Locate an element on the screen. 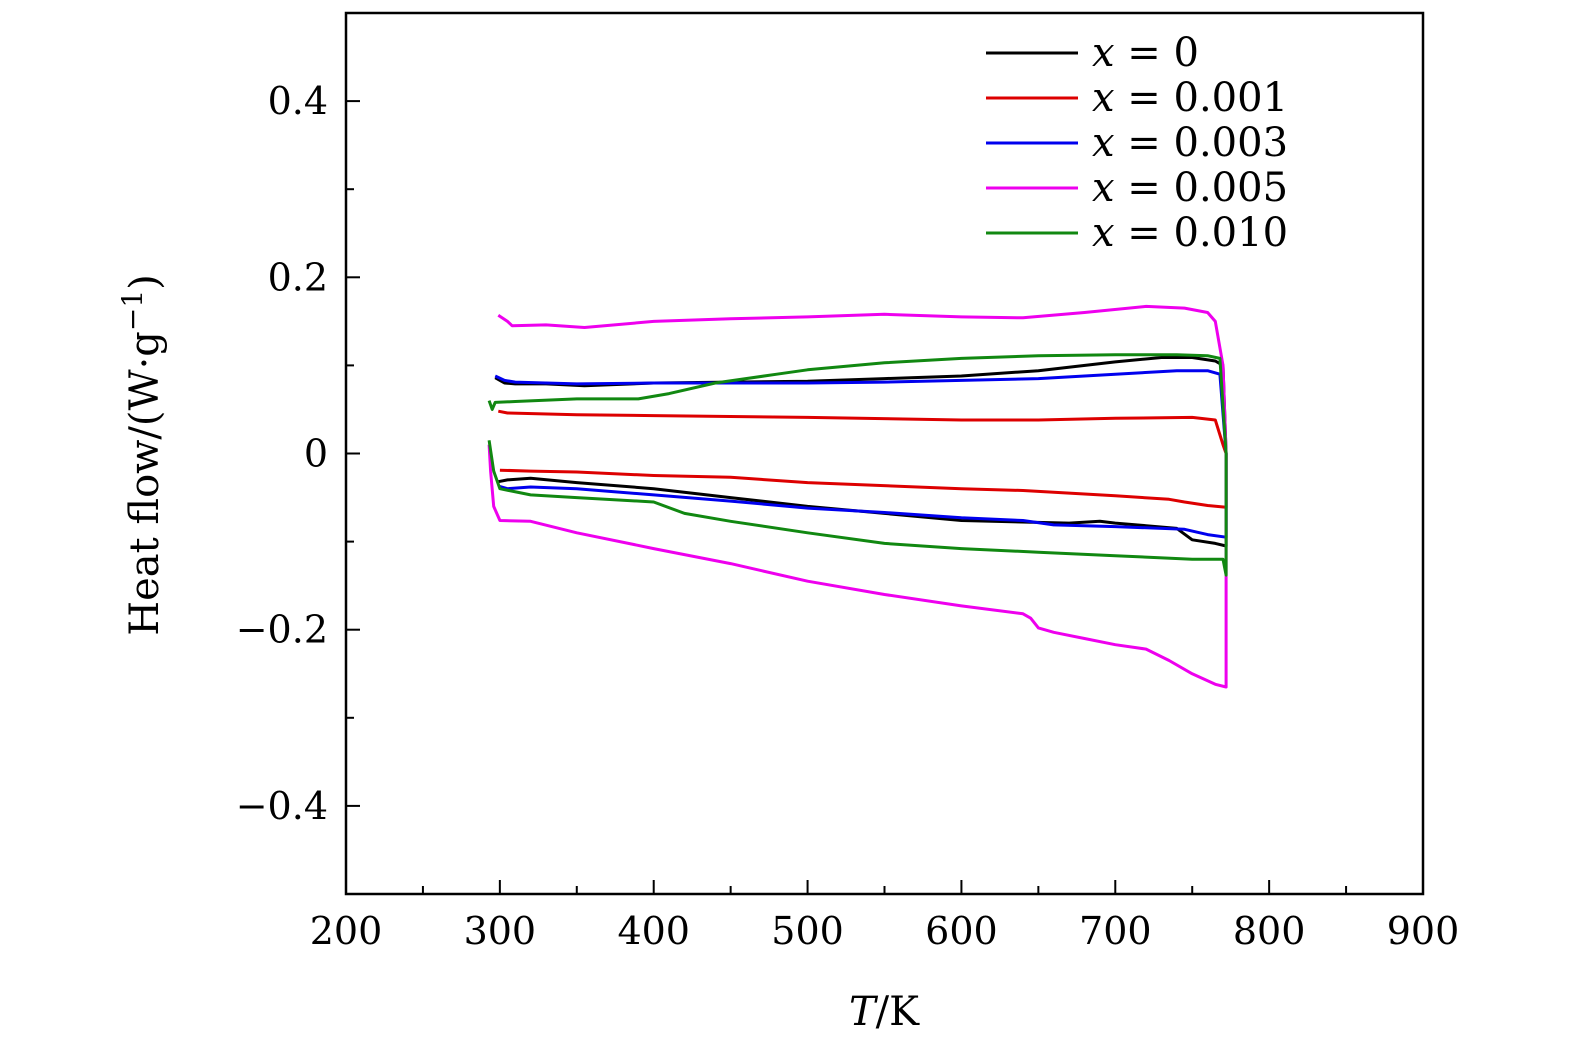 The image size is (1575, 1053). x-tick-label: 900 is located at coordinates (1423, 931).